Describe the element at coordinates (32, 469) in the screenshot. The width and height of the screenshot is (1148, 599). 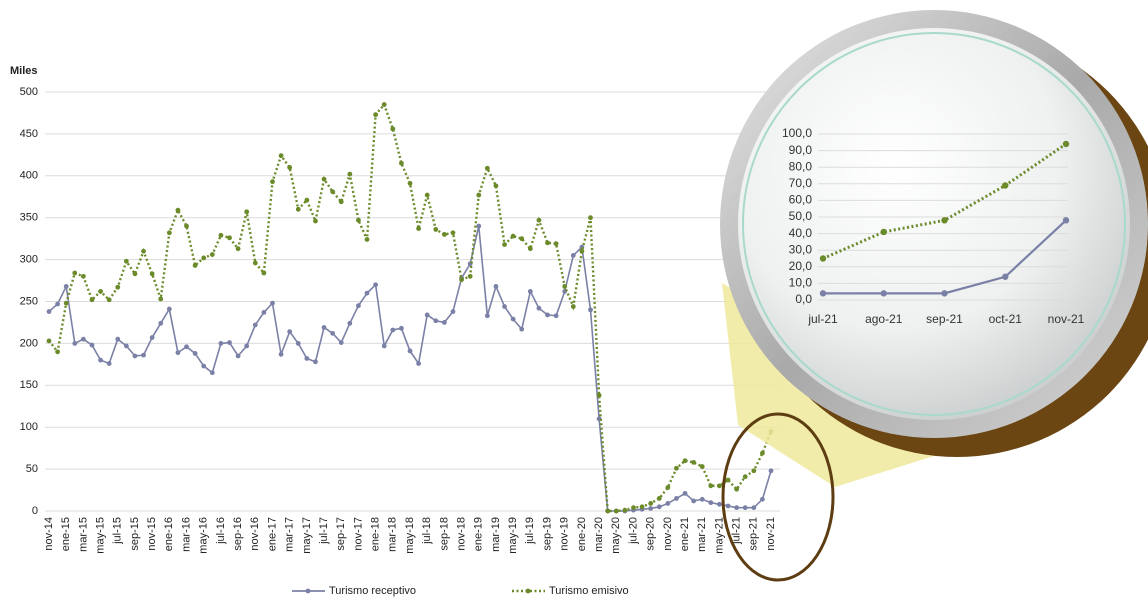
I see `y-tick-label: 50` at that location.